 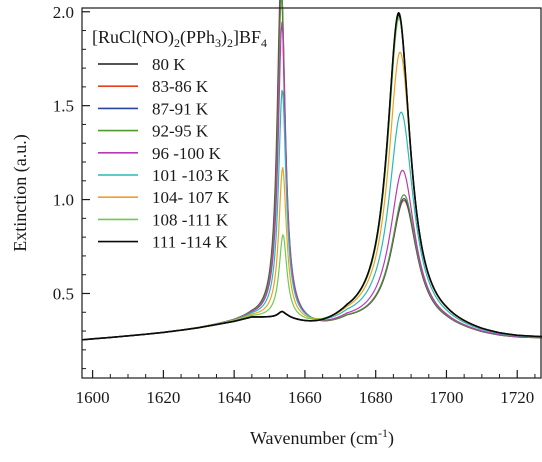 What do you see at coordinates (63, 106) in the screenshot?
I see `y-tick-label: 1.5` at bounding box center [63, 106].